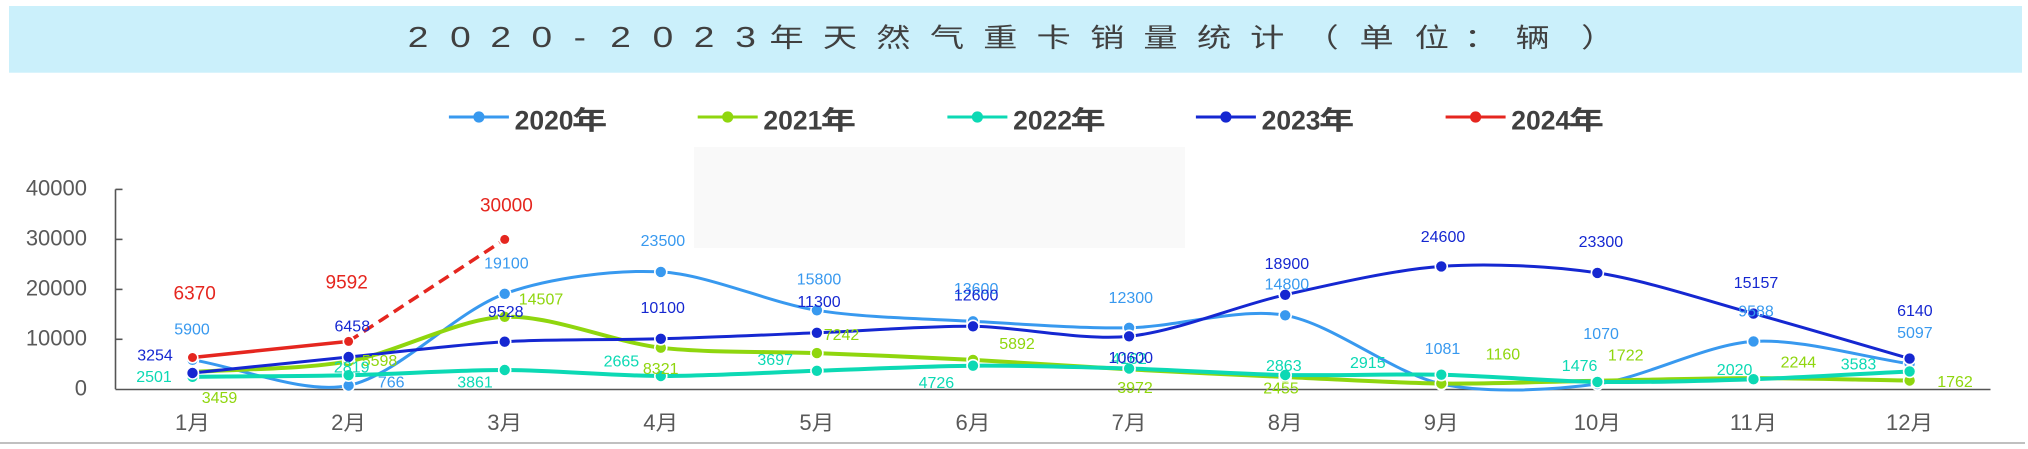  What do you see at coordinates (1284, 366) in the screenshot?
I see `svg-text: 2863` at bounding box center [1284, 366].